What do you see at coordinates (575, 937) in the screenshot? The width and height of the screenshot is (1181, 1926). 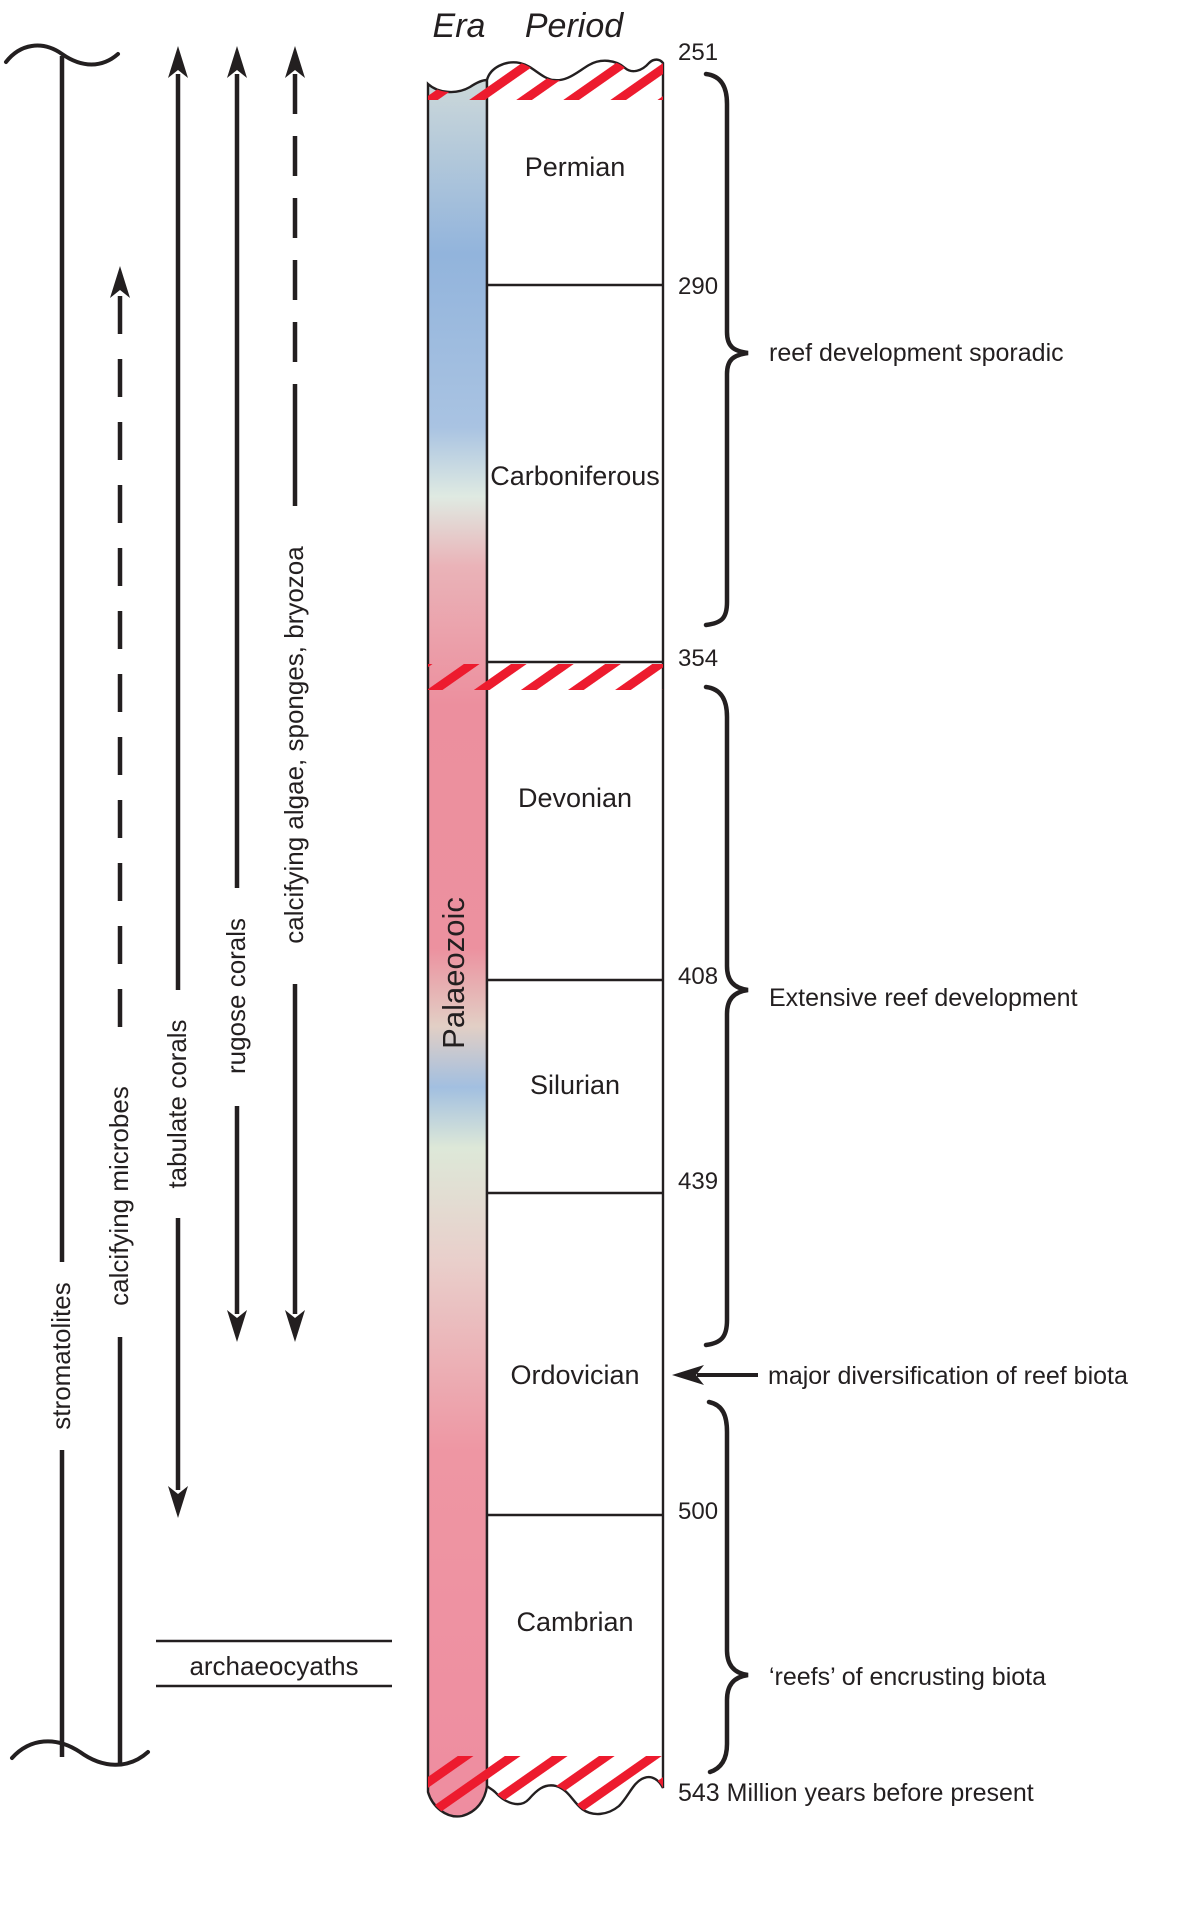 I see `period-column` at bounding box center [575, 937].